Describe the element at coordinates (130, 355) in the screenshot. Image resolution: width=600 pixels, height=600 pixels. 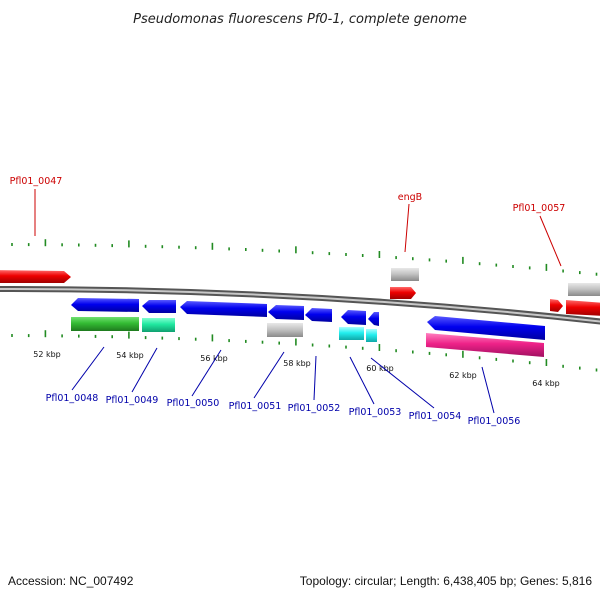
I see `kbp-label: 54 kbp` at that location.